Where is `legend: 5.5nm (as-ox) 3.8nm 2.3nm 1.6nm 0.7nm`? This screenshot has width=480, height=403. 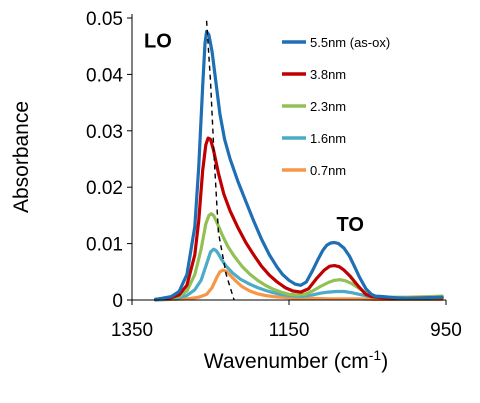 legend: 5.5nm (as-ox) 3.8nm 2.3nm 1.6nm 0.7nm is located at coordinates (336, 106).